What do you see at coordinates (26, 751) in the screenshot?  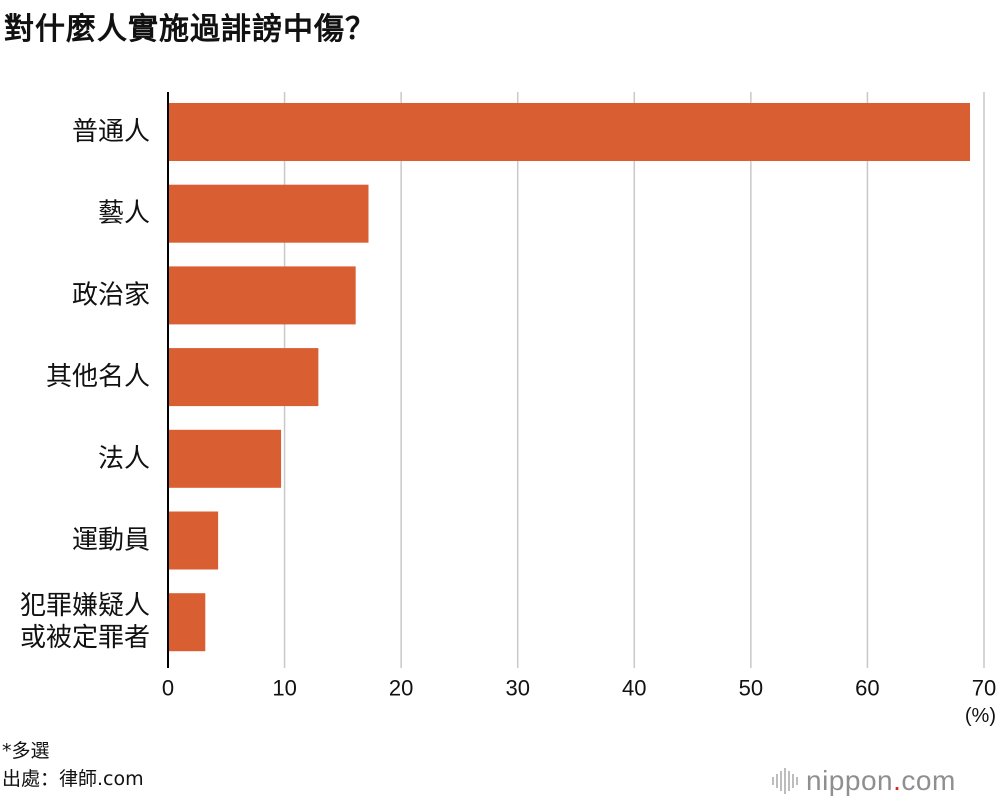 I see `multi-select-note: *多選` at bounding box center [26, 751].